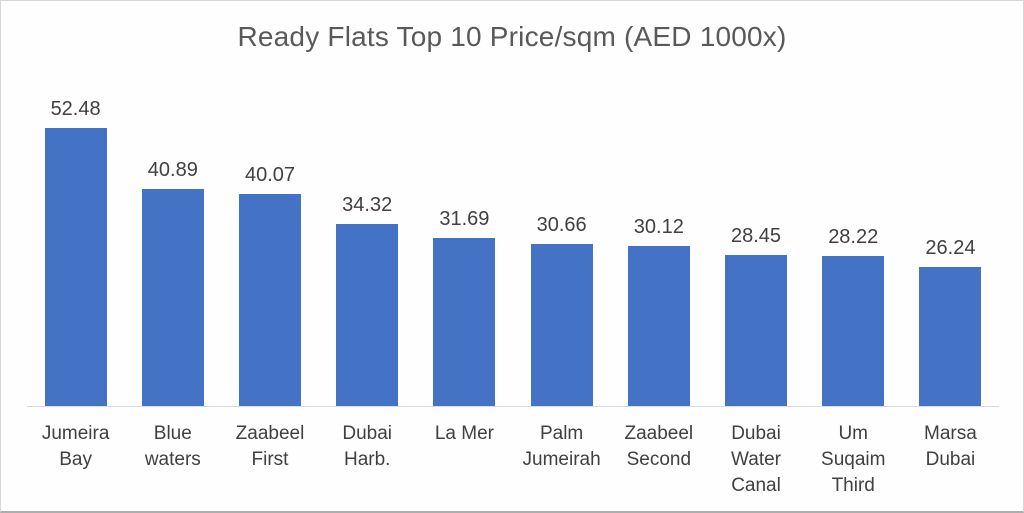 This screenshot has height=513, width=1024. I want to click on category-label: Marsa Dubai, so click(950, 446).